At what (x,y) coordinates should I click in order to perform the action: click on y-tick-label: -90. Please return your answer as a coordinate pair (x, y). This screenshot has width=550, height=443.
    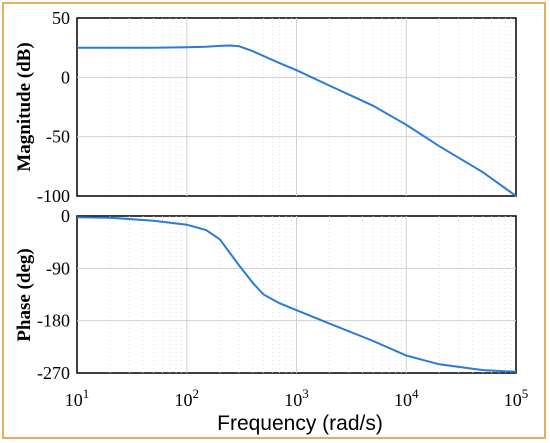
    Looking at the image, I should click on (58, 268).